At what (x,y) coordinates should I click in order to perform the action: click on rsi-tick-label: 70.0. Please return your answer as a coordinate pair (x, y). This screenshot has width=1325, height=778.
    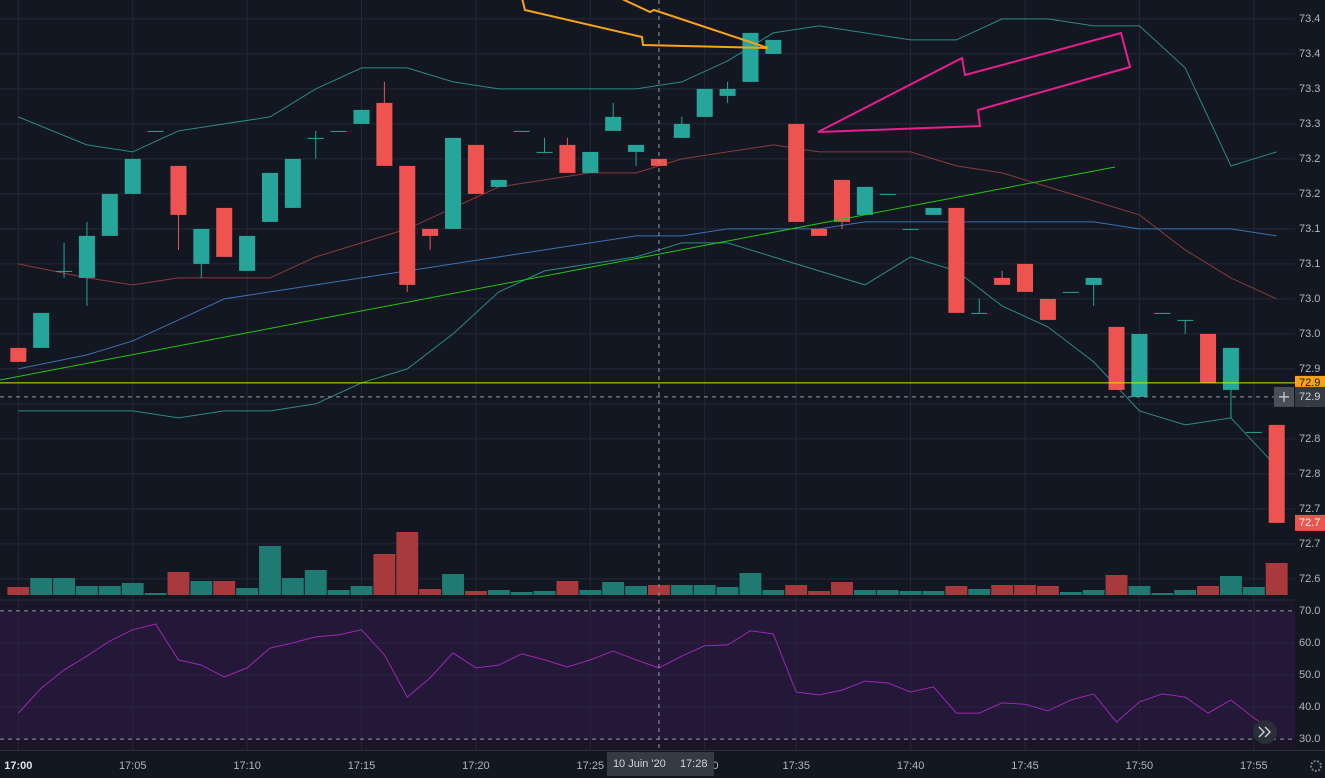
    Looking at the image, I should click on (1309, 611).